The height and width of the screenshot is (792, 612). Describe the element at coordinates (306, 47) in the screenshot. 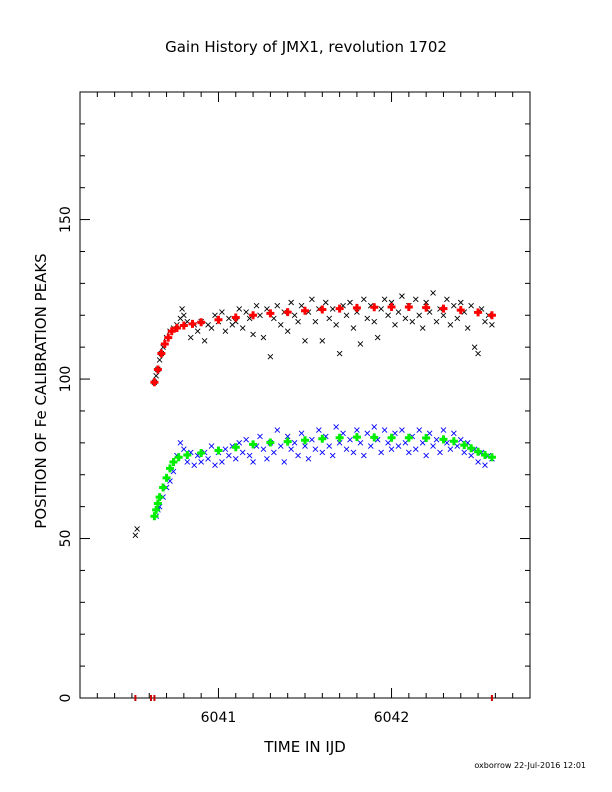

I see `chart-title: Gain History of JMX1, revolution 1702` at that location.